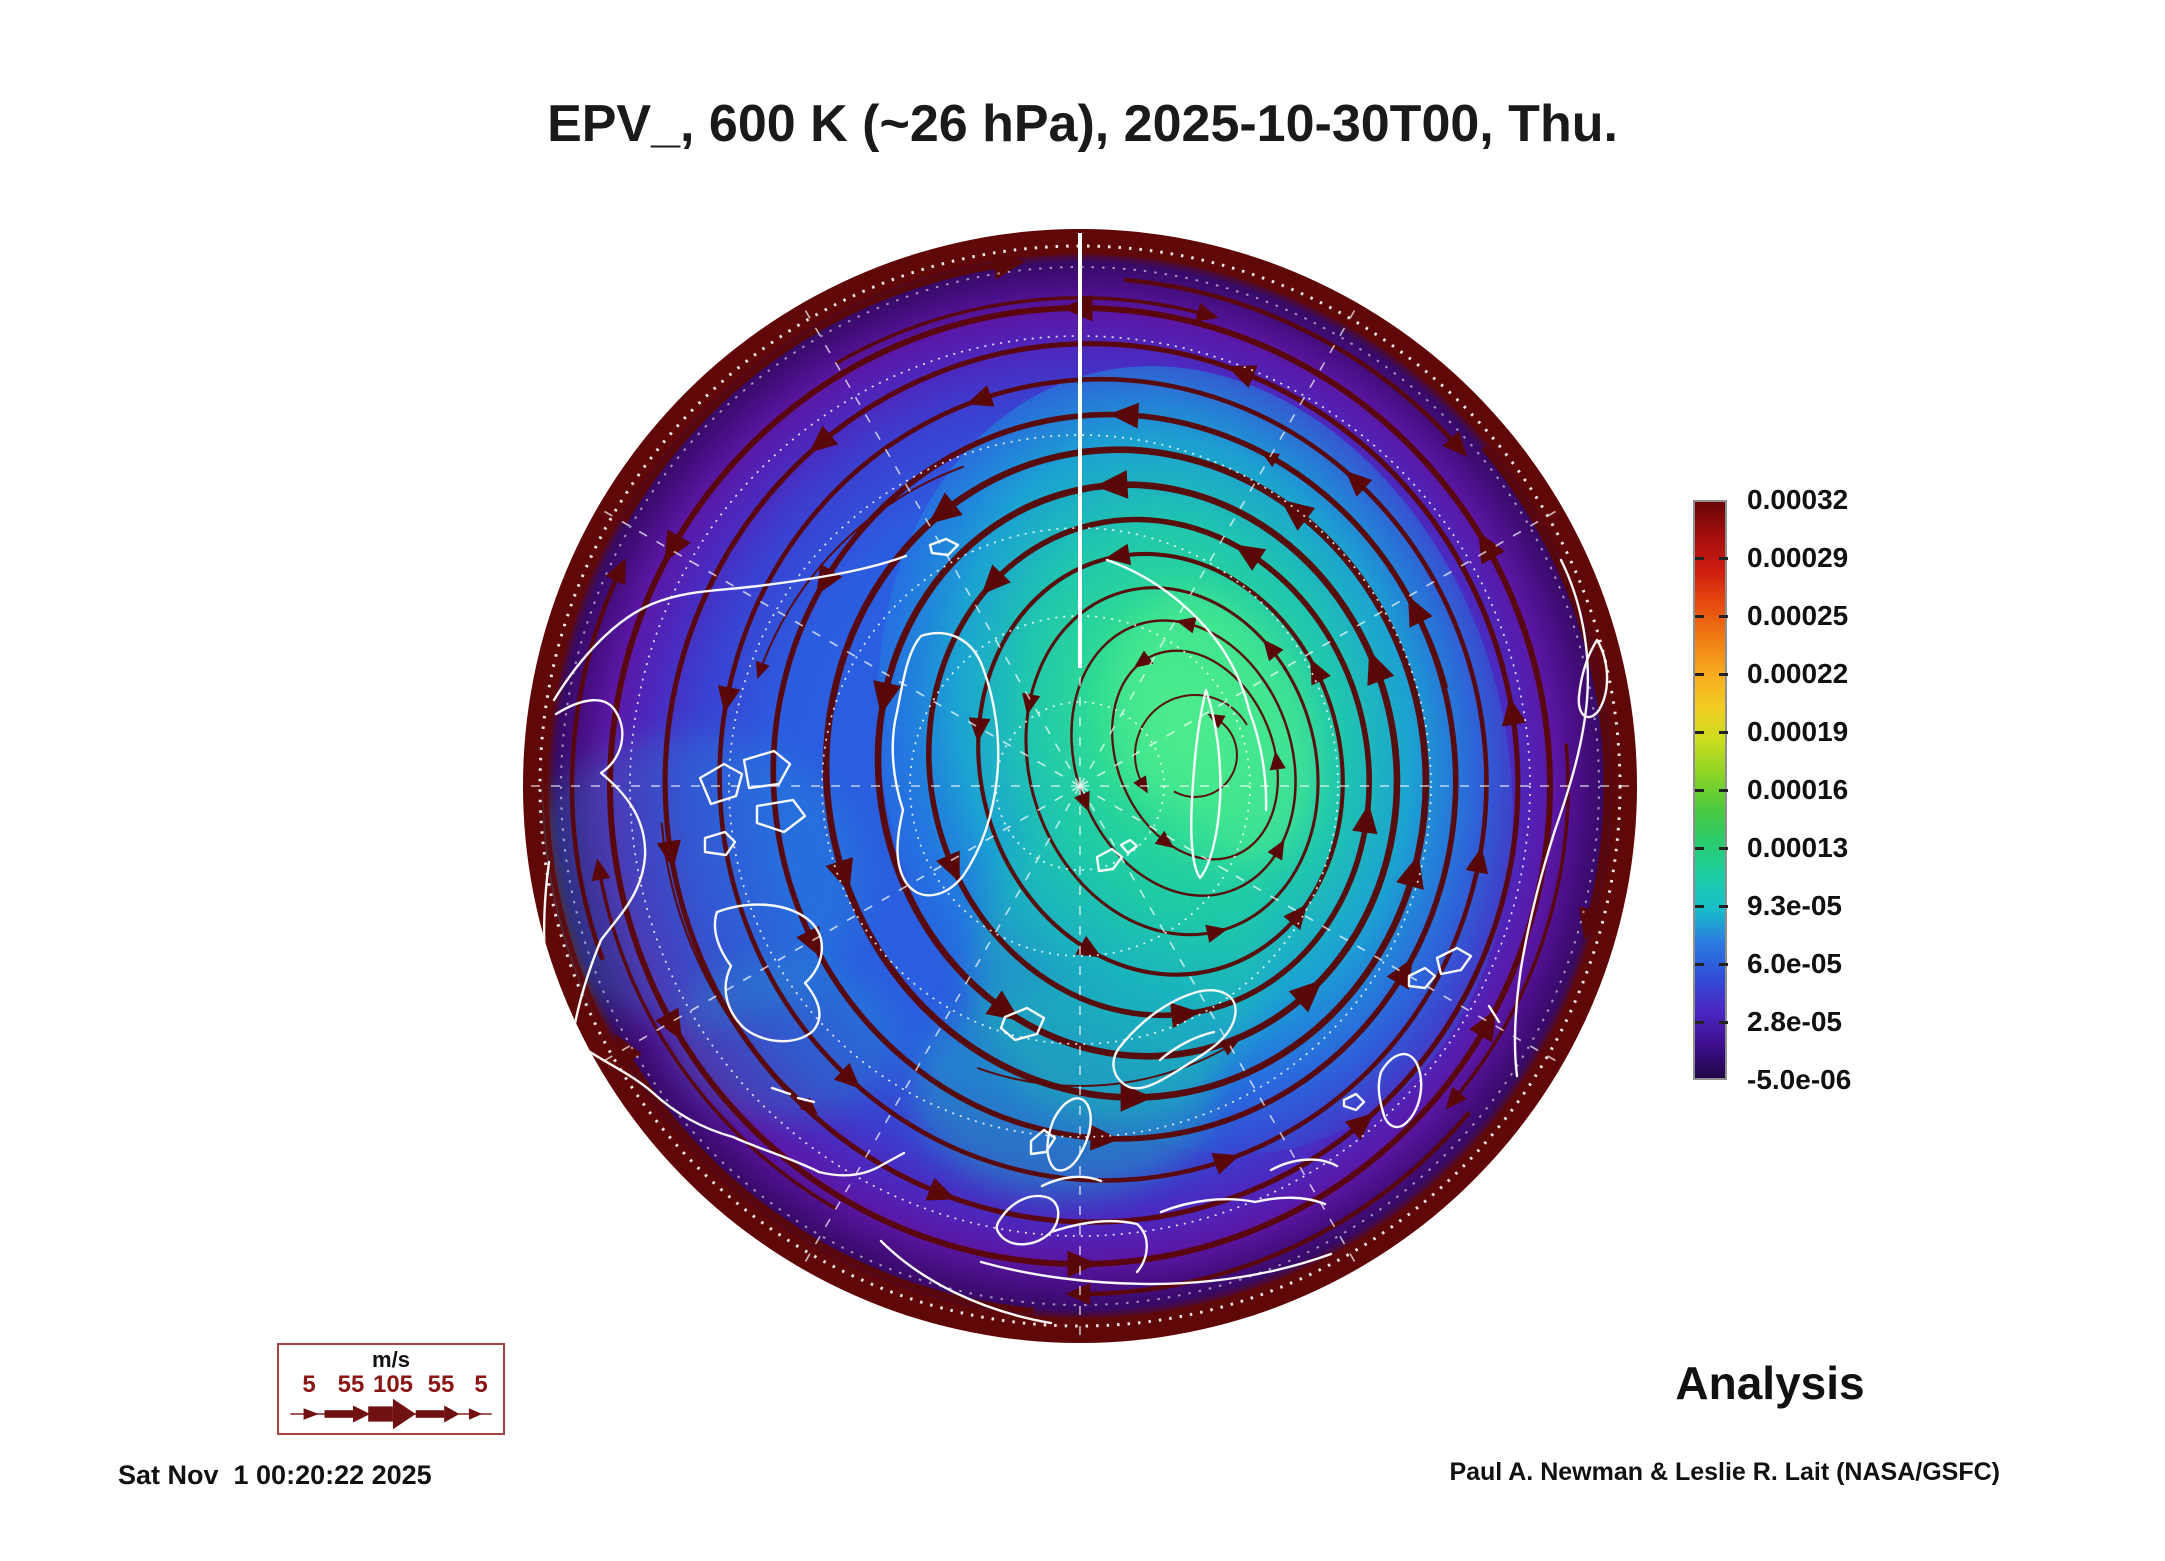 Image resolution: width=2165 pixels, height=1561 pixels. Describe the element at coordinates (1798, 673) in the screenshot. I see `colorbar-tick-label: 0.00022` at that location.